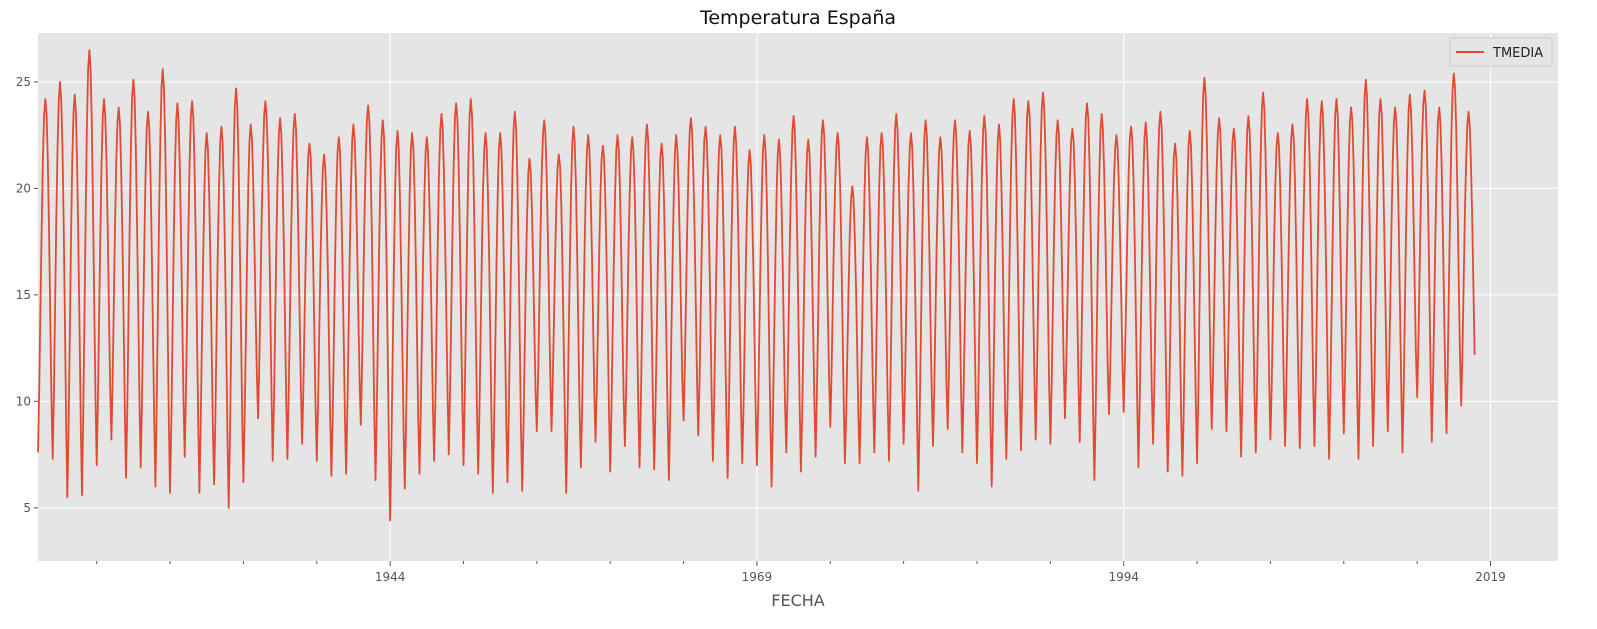 This screenshot has height=629, width=1597. What do you see at coordinates (390, 577) in the screenshot?
I see `x-tick-label: 1944` at bounding box center [390, 577].